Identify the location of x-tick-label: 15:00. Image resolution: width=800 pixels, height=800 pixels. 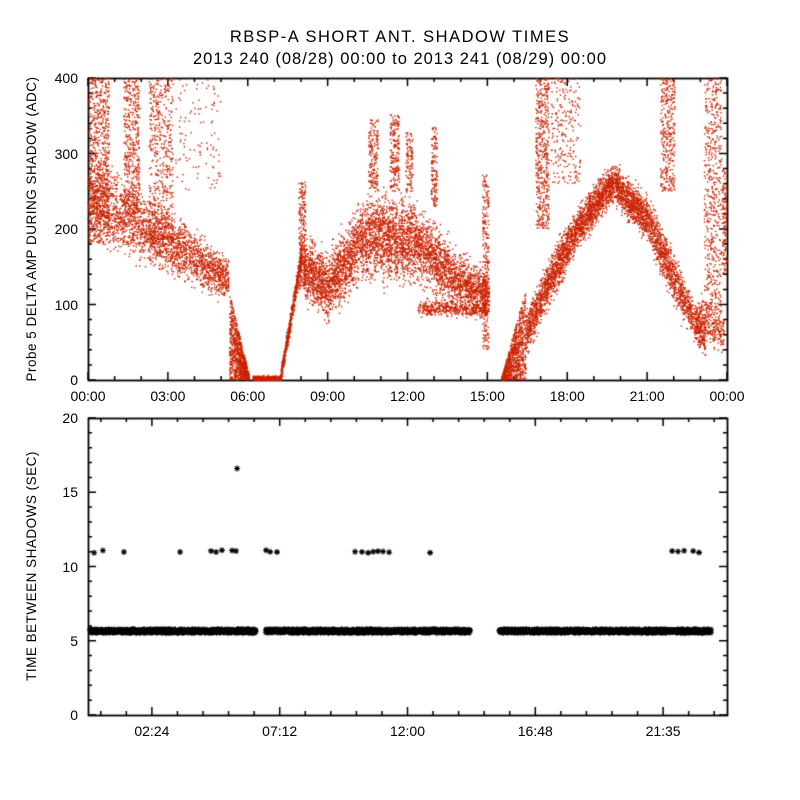
(487, 396).